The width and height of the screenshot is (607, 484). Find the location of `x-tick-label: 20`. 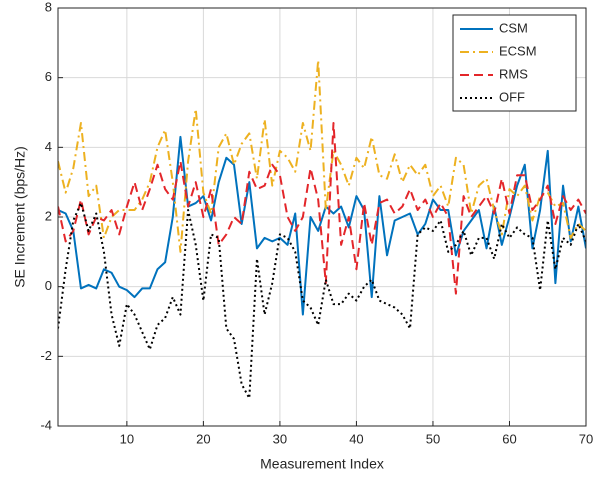

x-tick-label: 20 is located at coordinates (203, 438).